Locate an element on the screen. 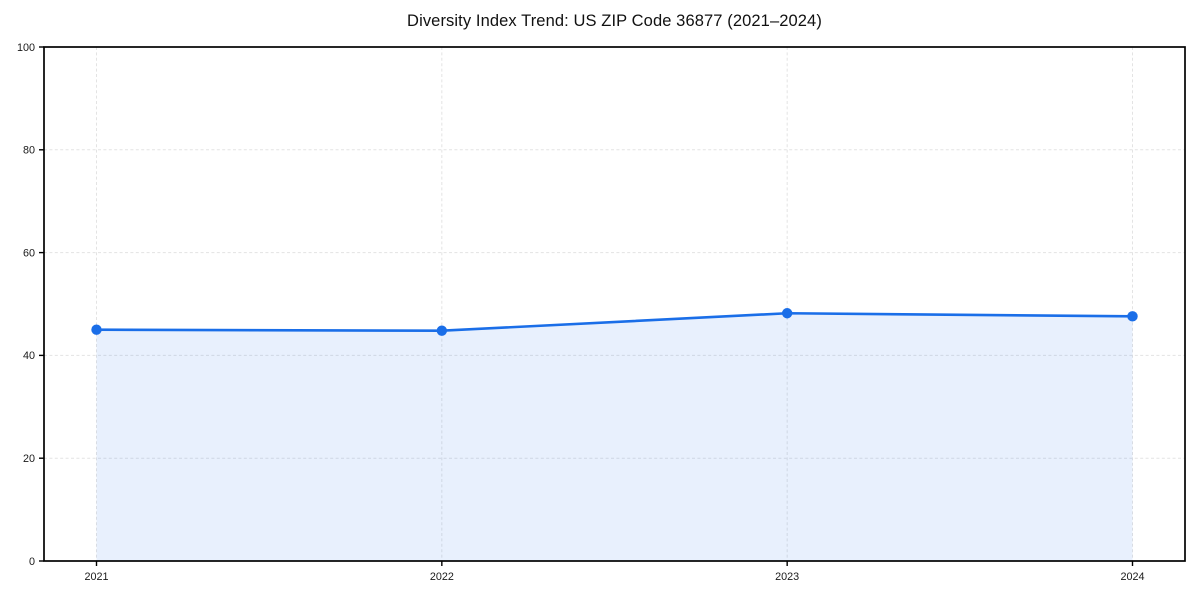 Image resolution: width=1200 pixels, height=600 pixels. x-tick-label: 2024 is located at coordinates (1132, 577).